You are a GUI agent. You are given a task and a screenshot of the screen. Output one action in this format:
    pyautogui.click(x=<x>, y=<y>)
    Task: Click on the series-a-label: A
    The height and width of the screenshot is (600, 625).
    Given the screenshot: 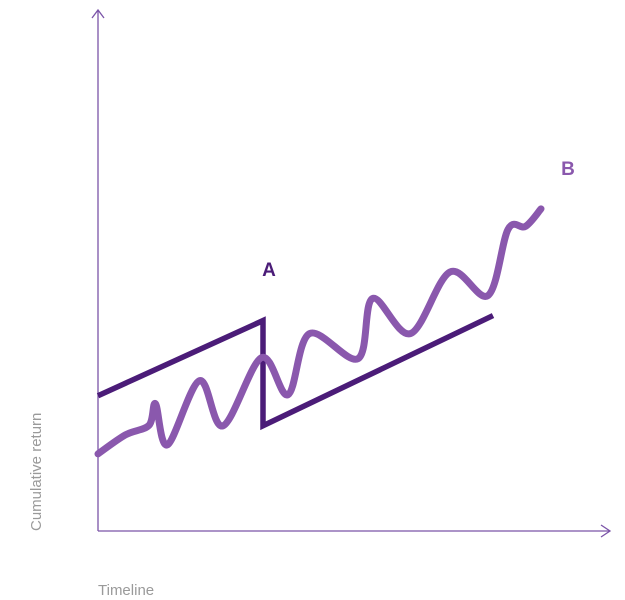 What is the action you would take?
    pyautogui.click(x=269, y=270)
    